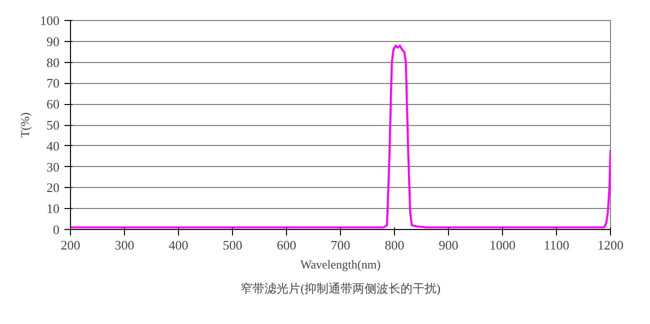 The height and width of the screenshot is (324, 650). What do you see at coordinates (232, 245) in the screenshot?
I see `x-tick-label: 500` at bounding box center [232, 245].